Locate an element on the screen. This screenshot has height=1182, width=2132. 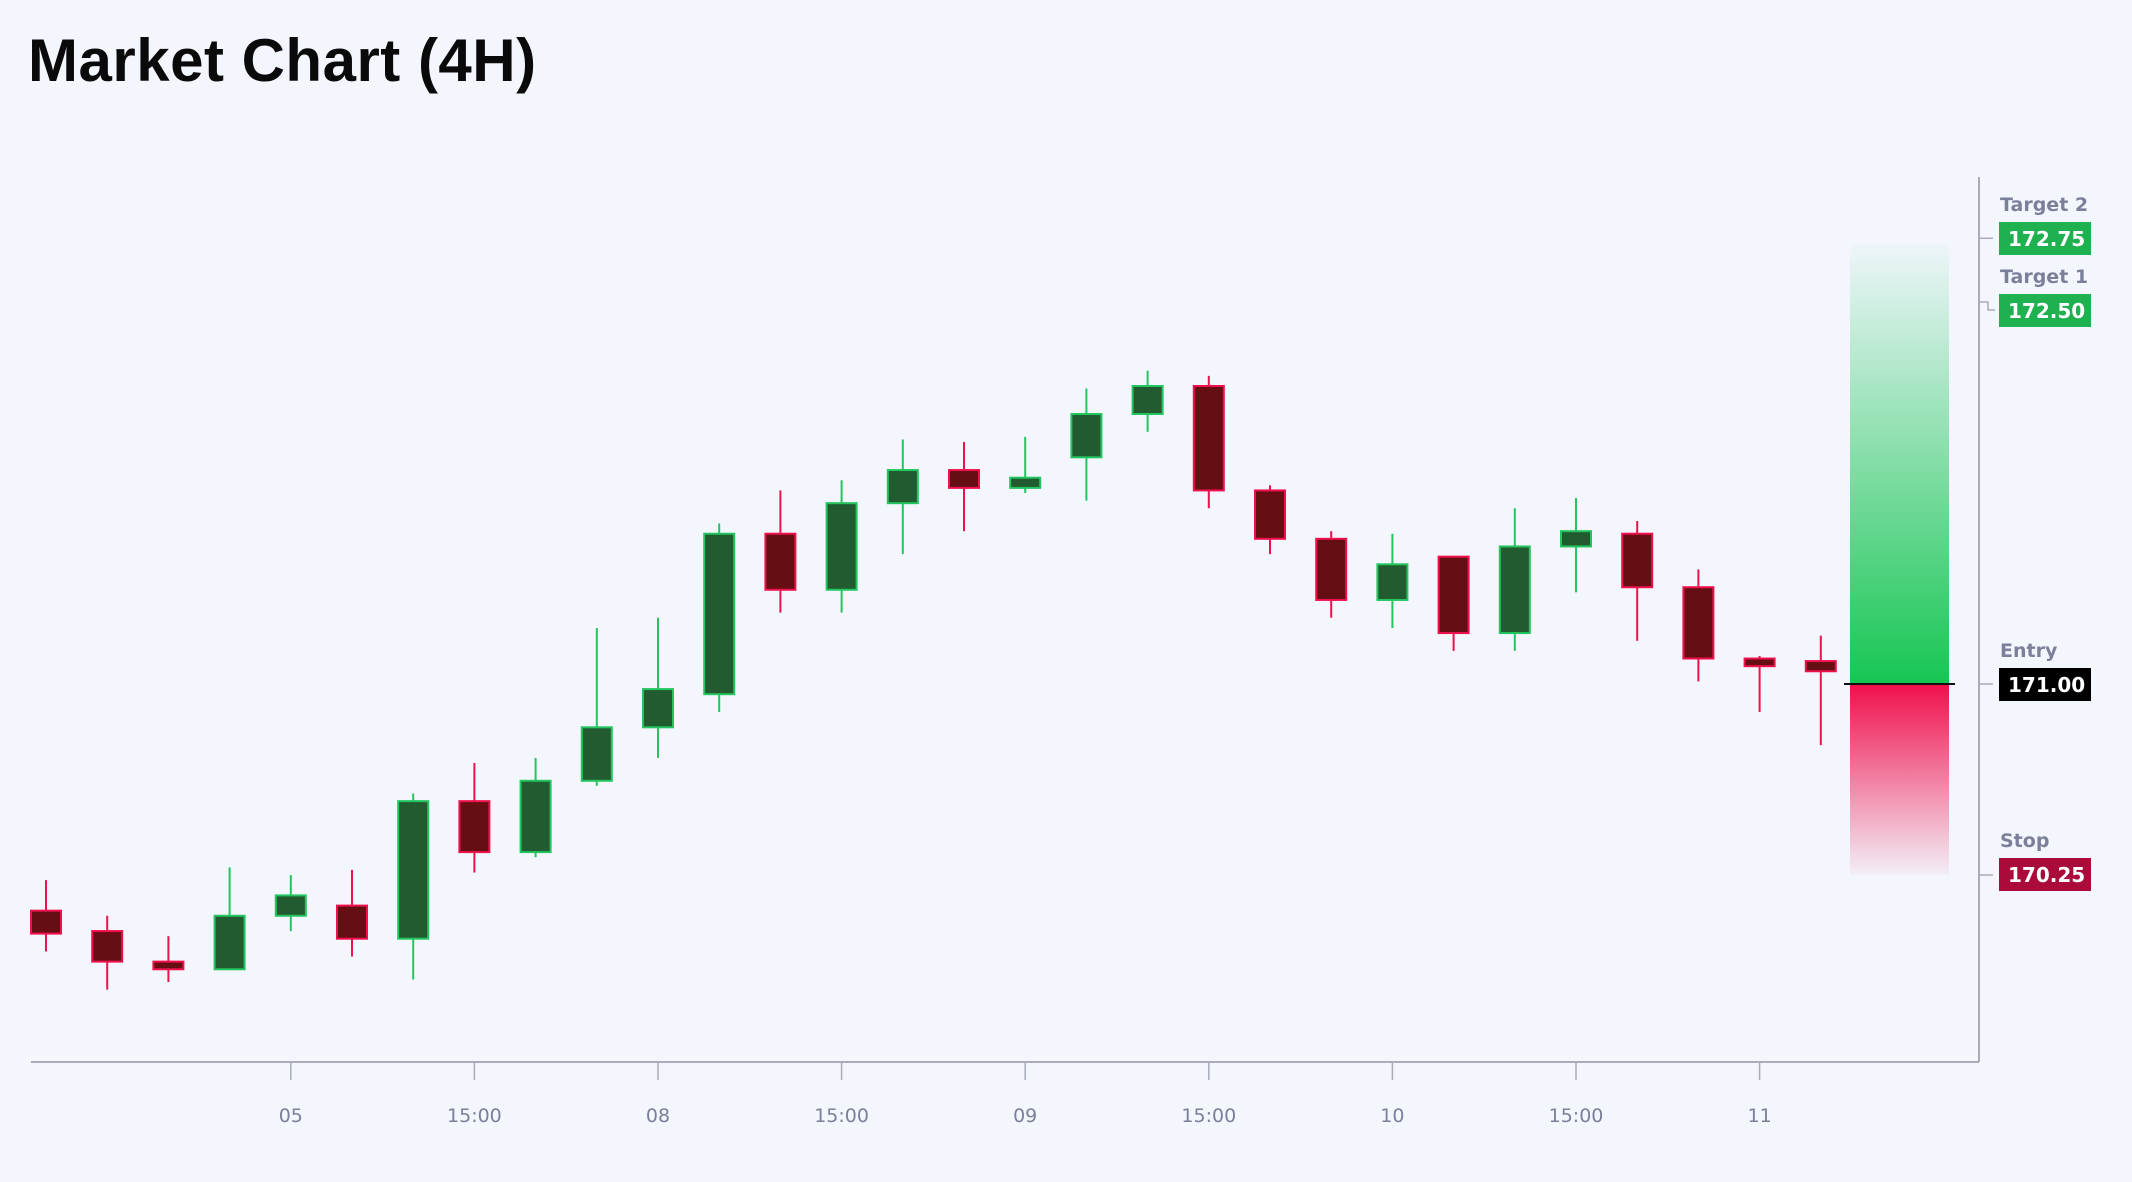
level-value: 172.75 is located at coordinates (2046, 239).